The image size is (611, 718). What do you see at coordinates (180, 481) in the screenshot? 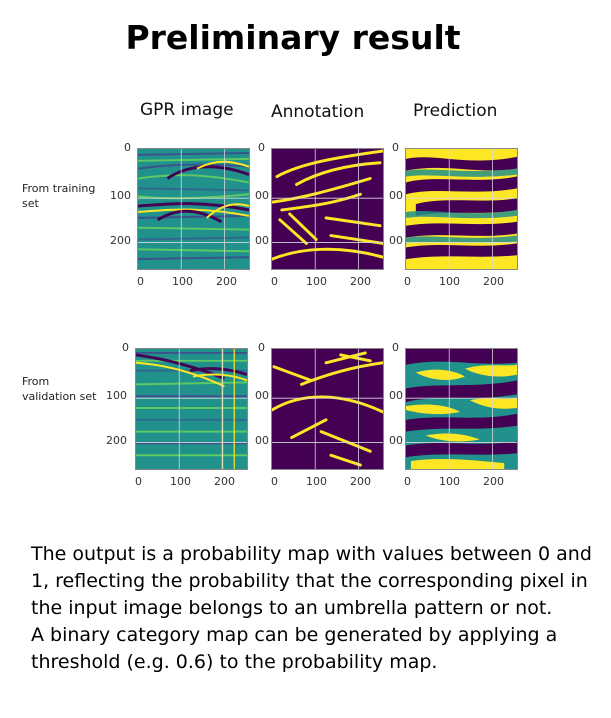
I see `x-tick-r2-gpr-100: 100` at bounding box center [180, 481].